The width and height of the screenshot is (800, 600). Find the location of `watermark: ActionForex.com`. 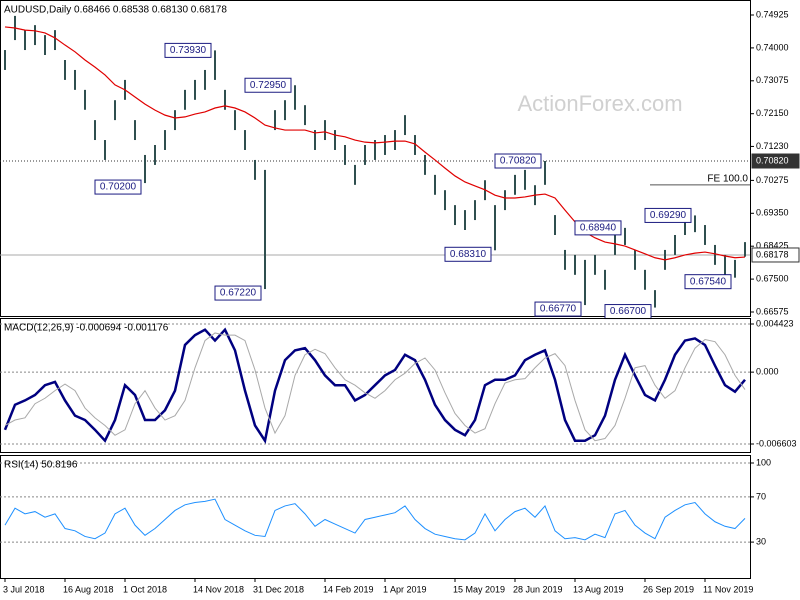

watermark: ActionForex.com is located at coordinates (599, 103).